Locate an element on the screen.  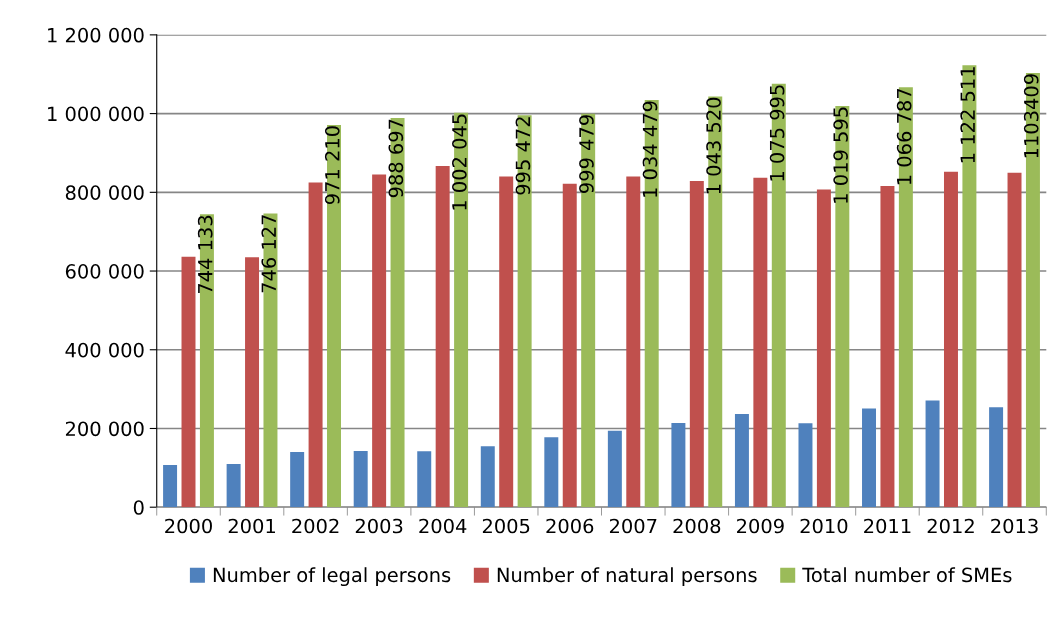
data-label: 995 472 is located at coordinates (523, 156).